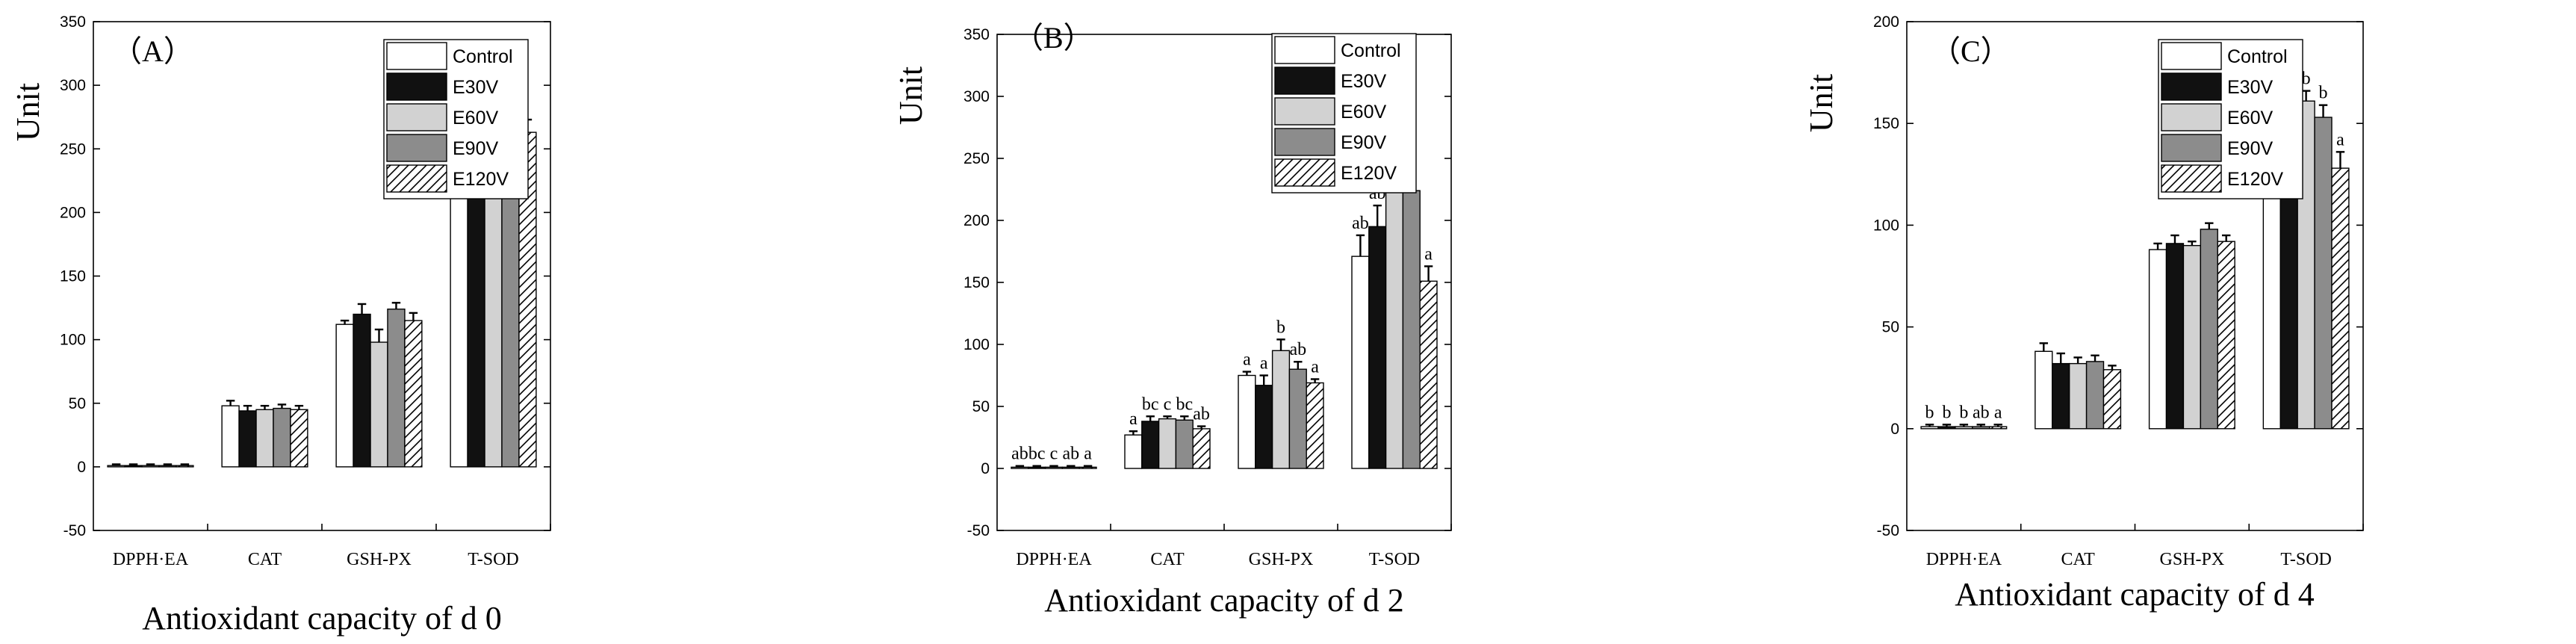 This screenshot has height=644, width=2576. What do you see at coordinates (1895, 429) in the screenshot?
I see `y-tick-label: 0` at bounding box center [1895, 429].